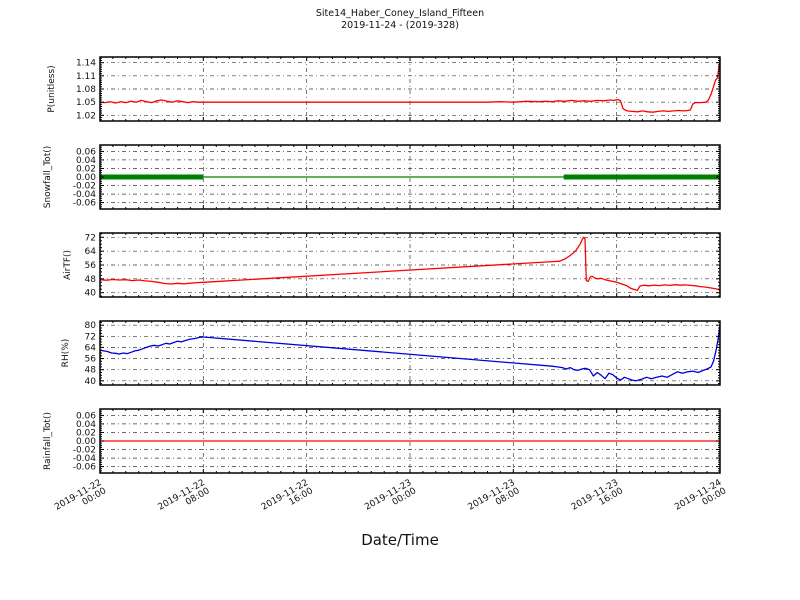 This screenshot has height=600, width=800. What do you see at coordinates (86, 77) in the screenshot?
I see `y-tick-label: 1.11` at bounding box center [86, 77].